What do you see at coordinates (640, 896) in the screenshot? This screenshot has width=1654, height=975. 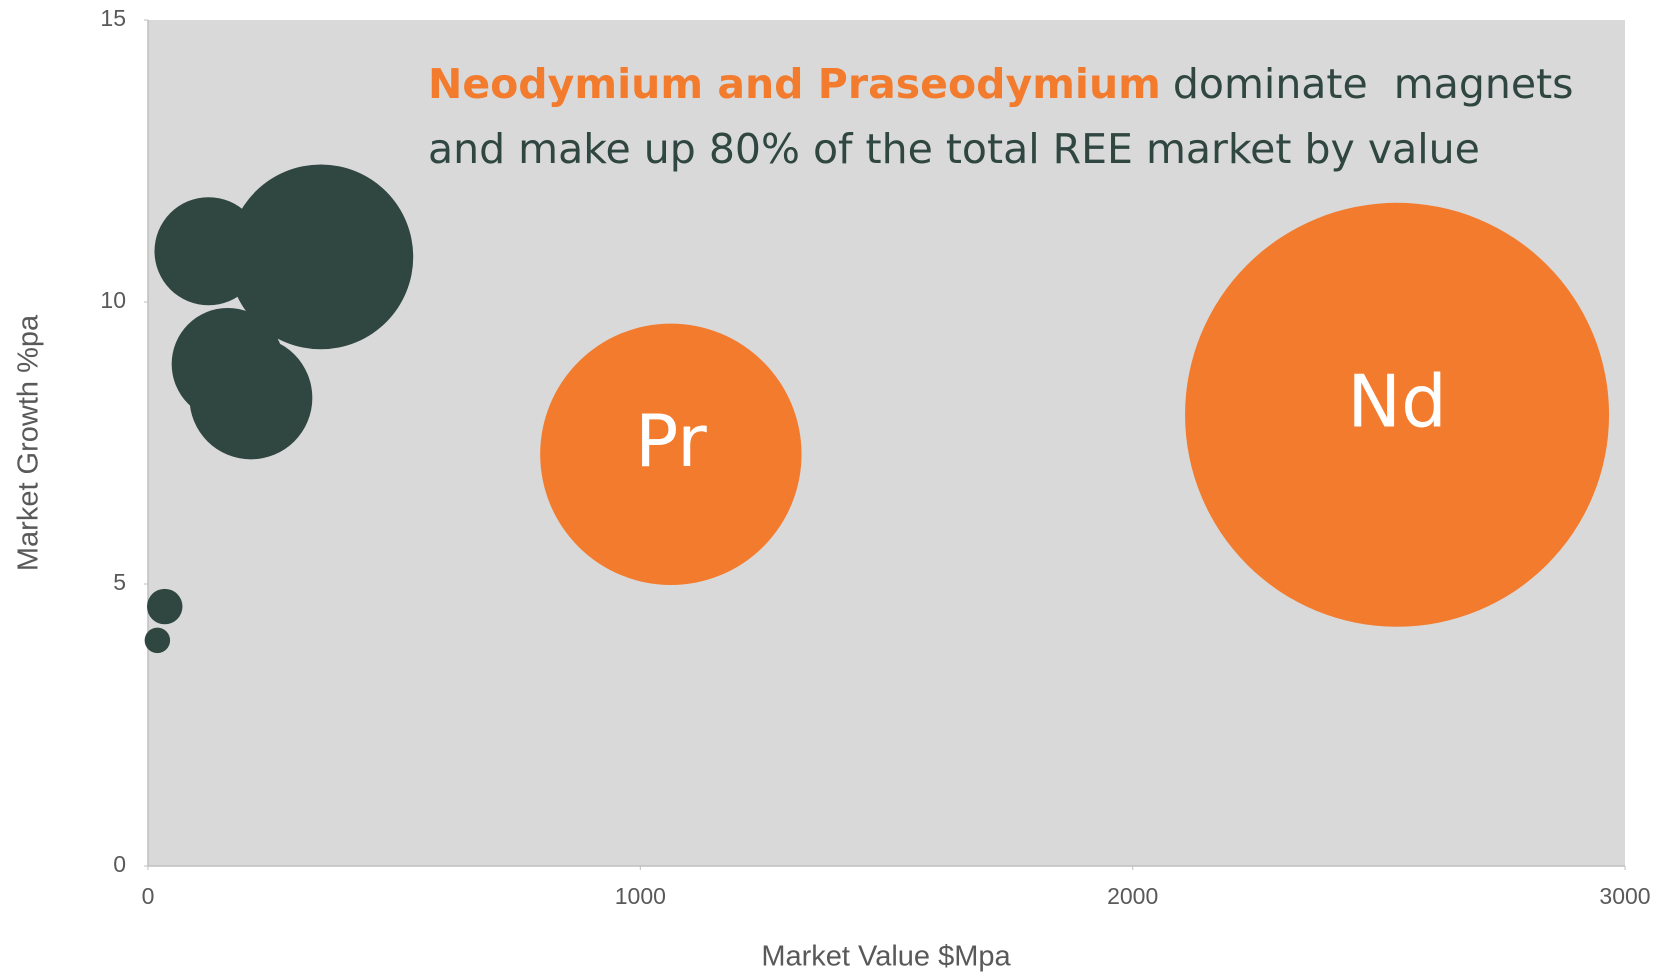 I see `x-tick-label: 1000` at bounding box center [640, 896].